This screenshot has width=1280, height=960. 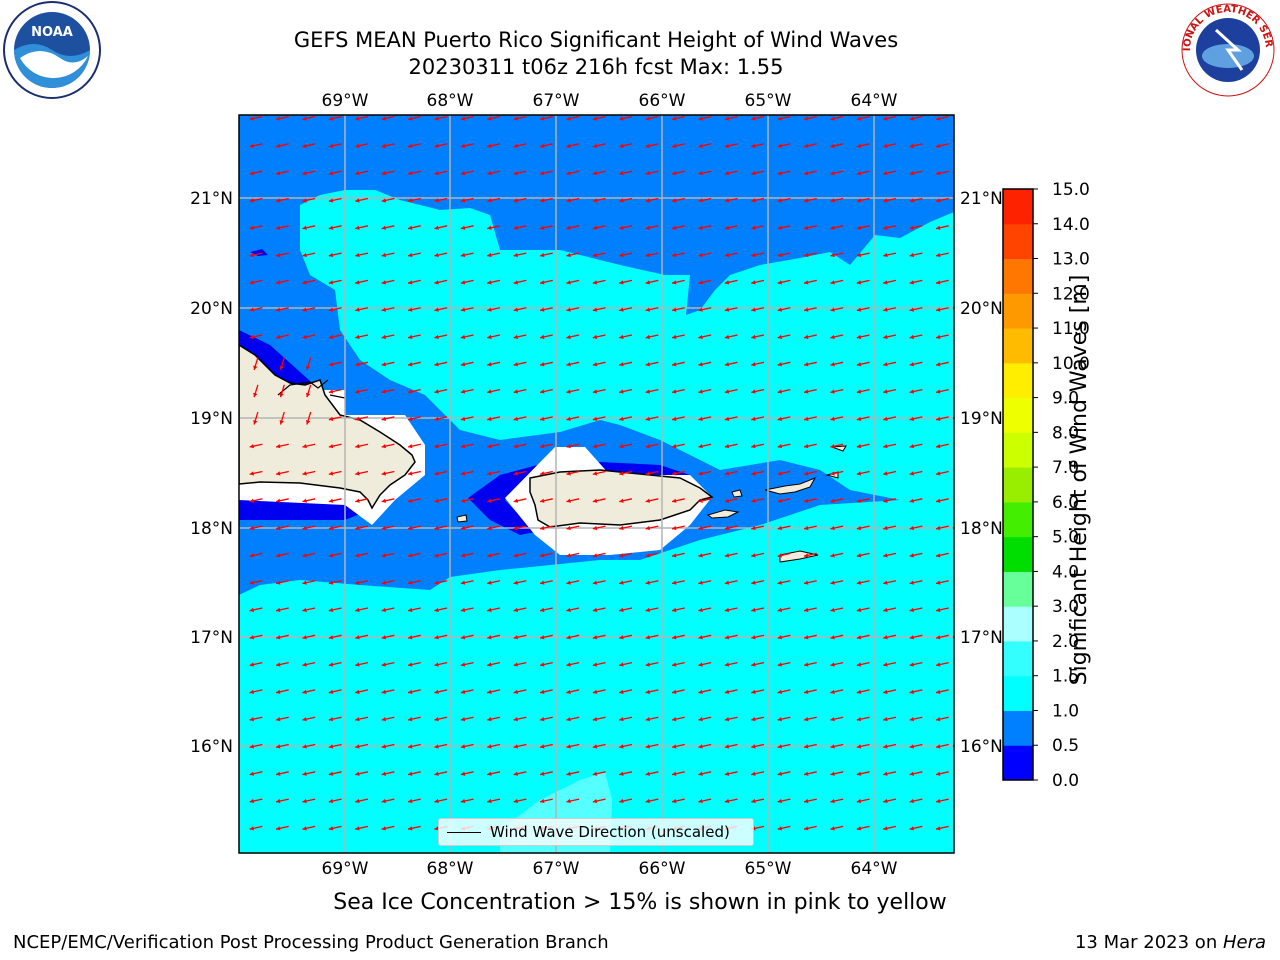 I want to click on ocean-deep-strip-hispaniola-north, so click(x=279, y=361).